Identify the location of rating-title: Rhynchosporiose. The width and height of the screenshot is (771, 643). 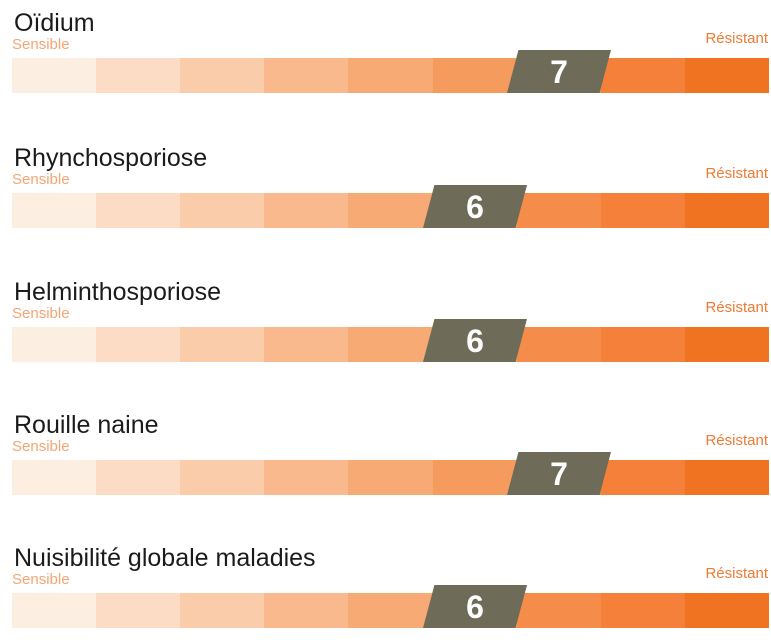
(111, 158).